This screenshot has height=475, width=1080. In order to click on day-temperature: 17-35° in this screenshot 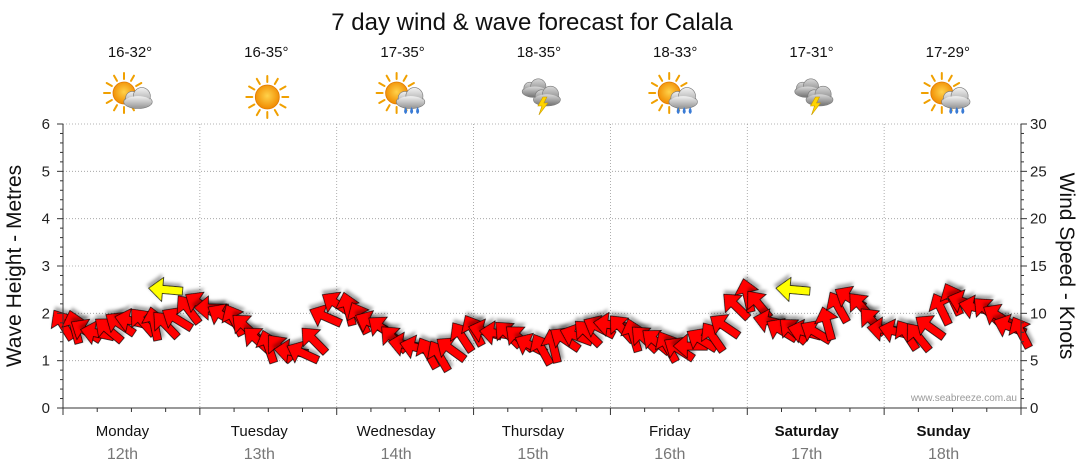, I will do `click(402, 52)`.